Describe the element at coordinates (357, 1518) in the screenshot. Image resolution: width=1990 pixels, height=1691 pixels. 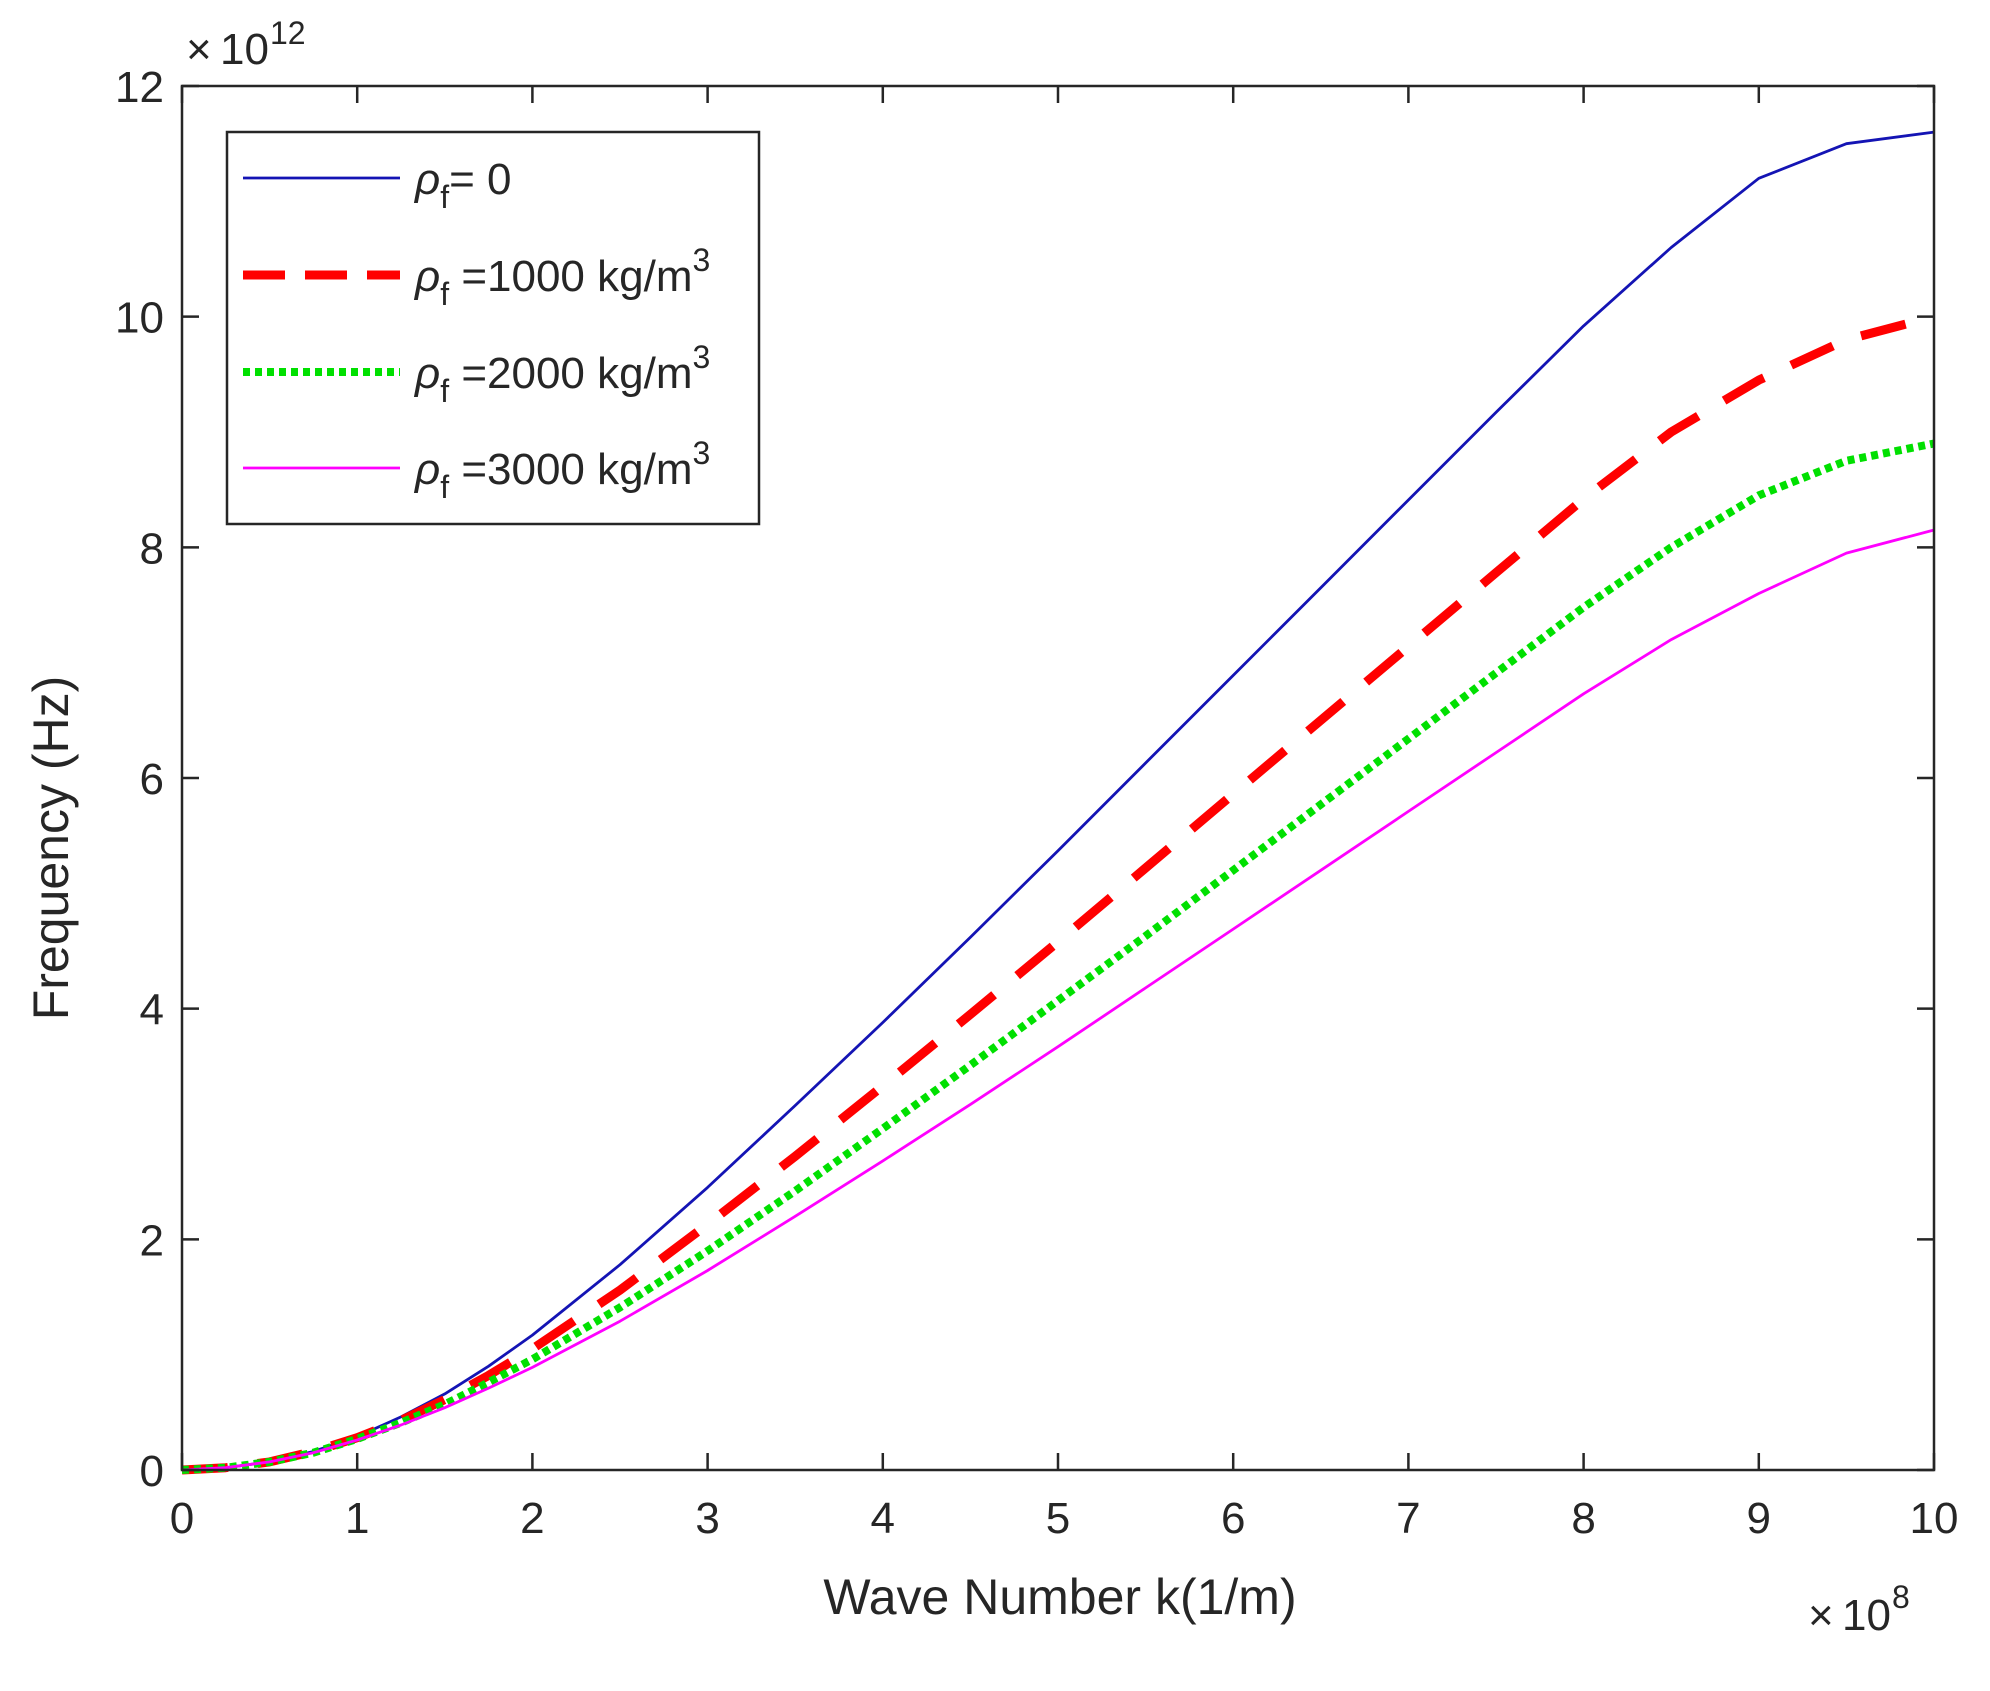
I see `x-tick-label: 1` at that location.